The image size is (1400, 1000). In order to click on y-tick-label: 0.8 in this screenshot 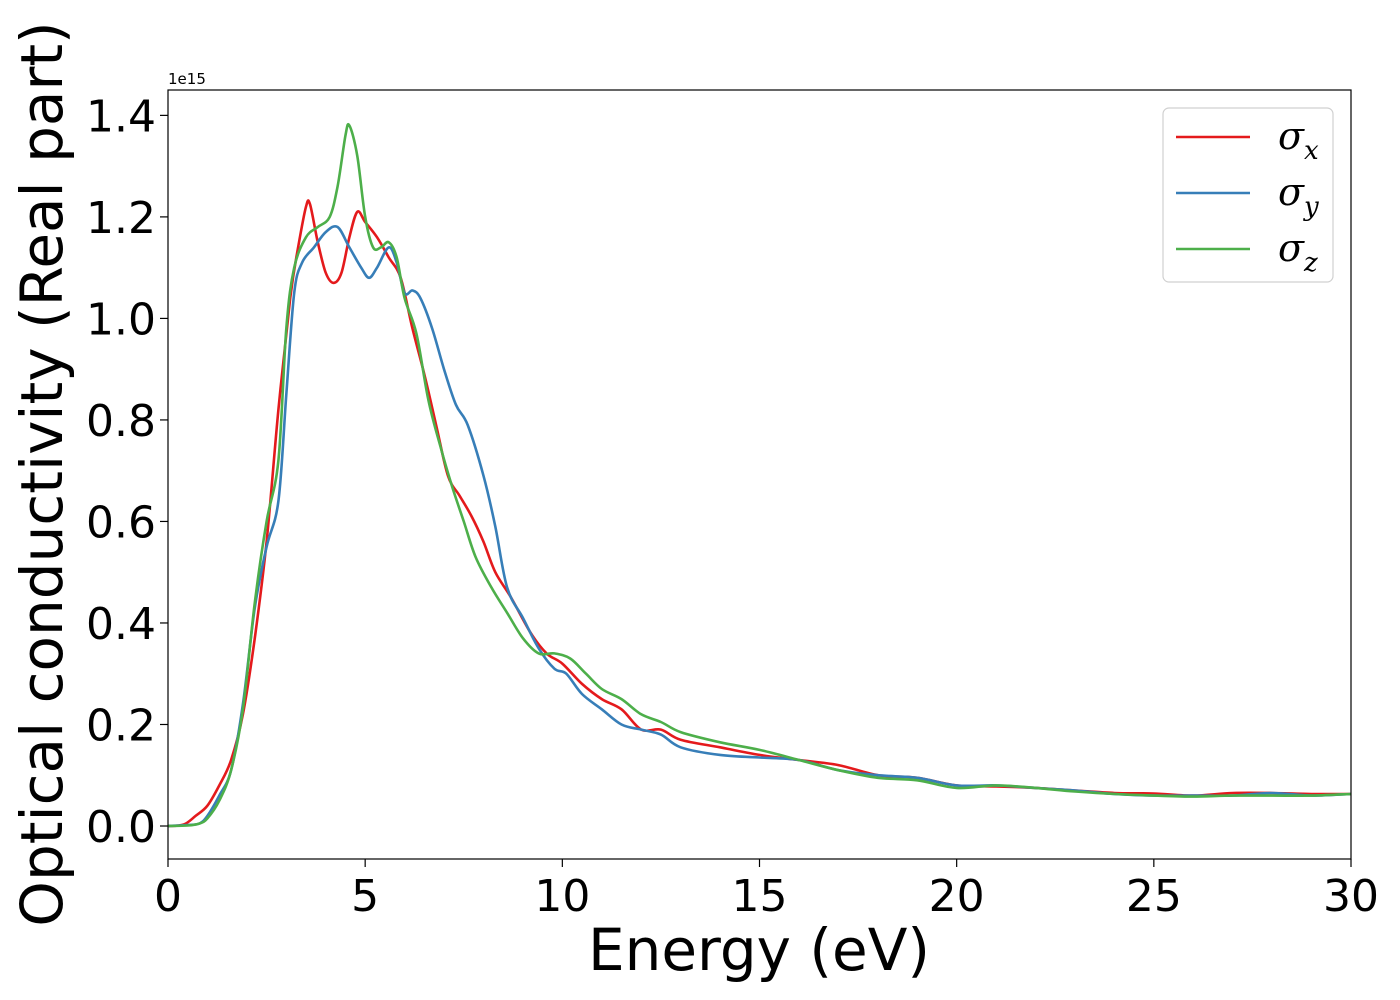, I will do `click(121, 421)`.